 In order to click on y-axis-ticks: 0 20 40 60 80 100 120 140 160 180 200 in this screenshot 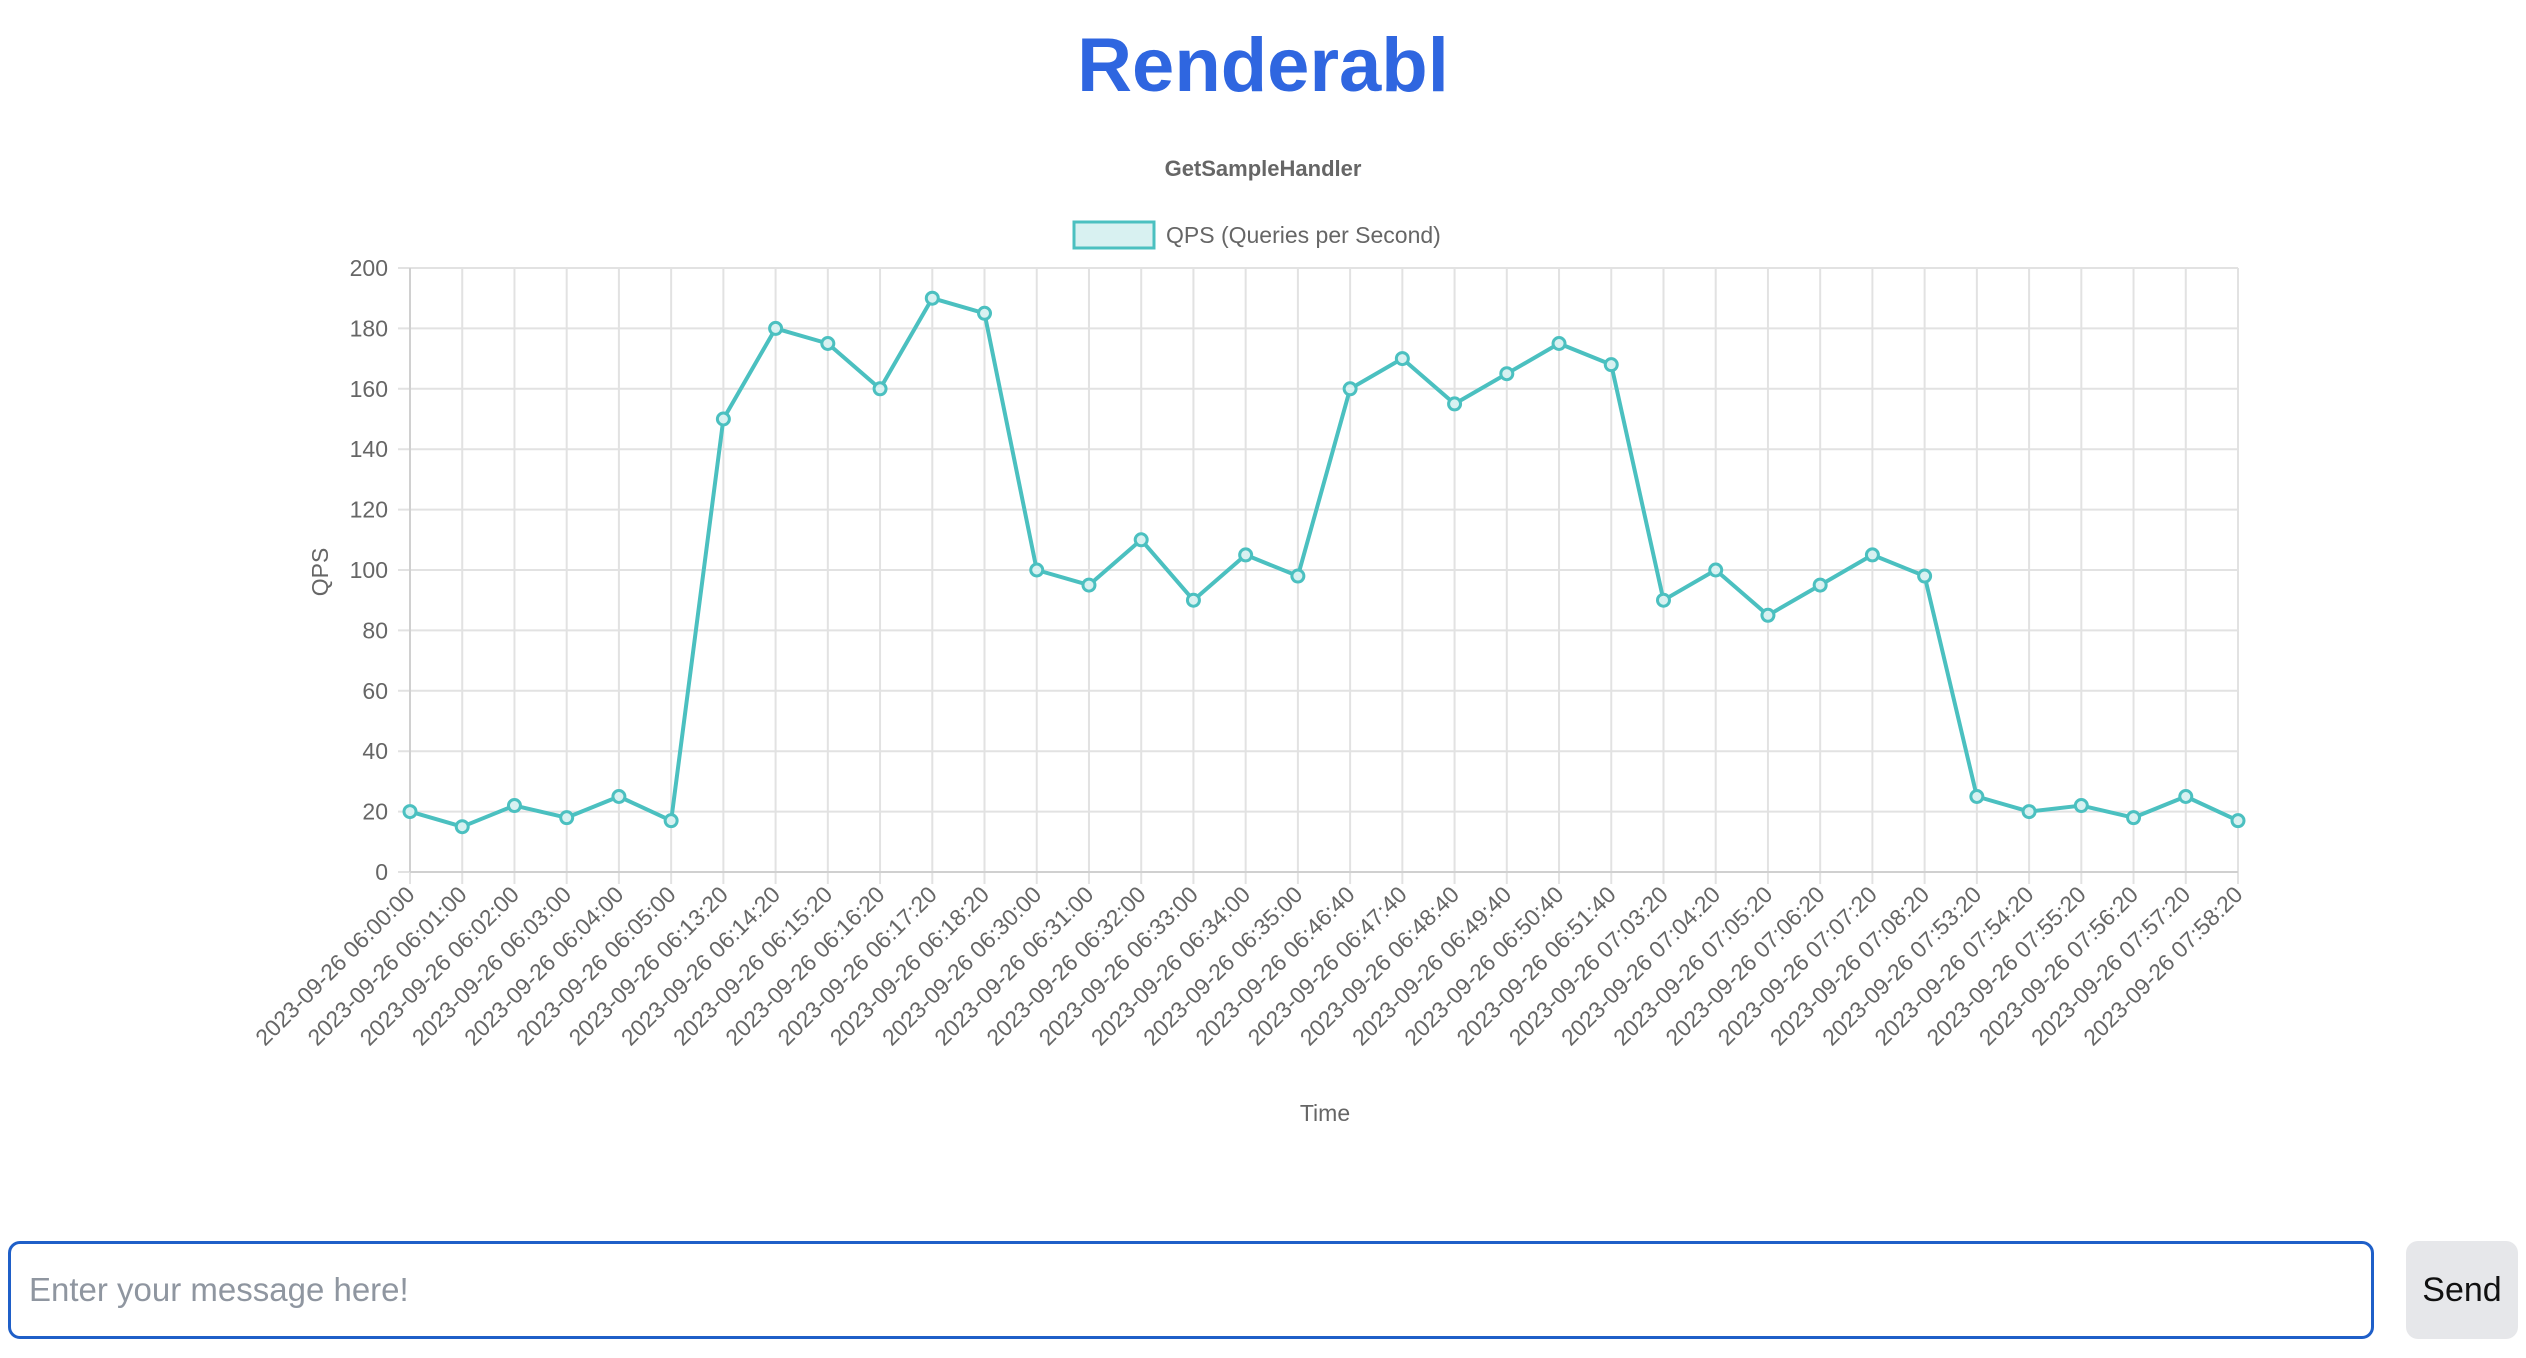, I will do `click(369, 570)`.